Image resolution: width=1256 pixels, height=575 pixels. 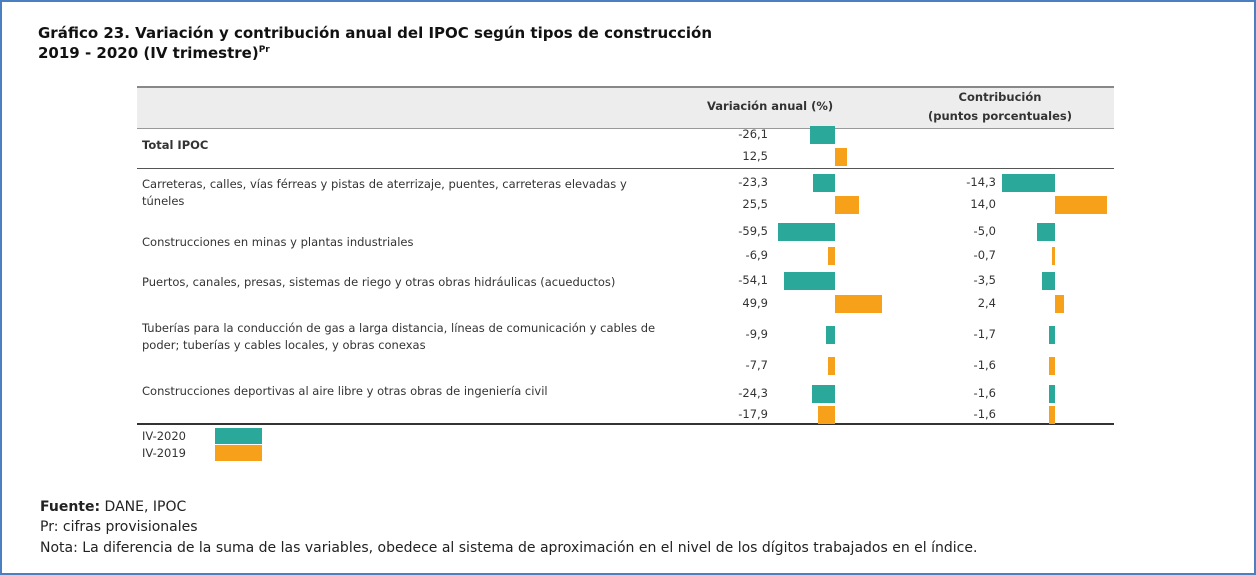 I want to click on note: Pr: cifras provisionales, so click(x=119, y=527).